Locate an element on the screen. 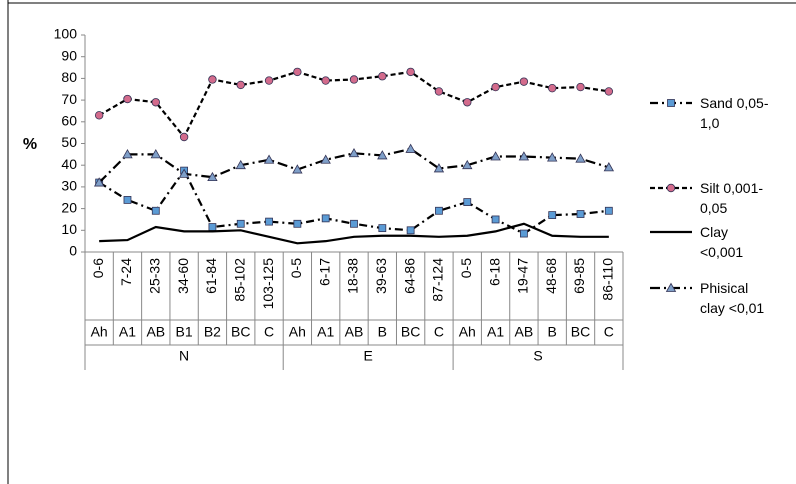 Image resolution: width=796 pixels, height=484 pixels. x-tick-label: 0-6 is located at coordinates (98, 268).